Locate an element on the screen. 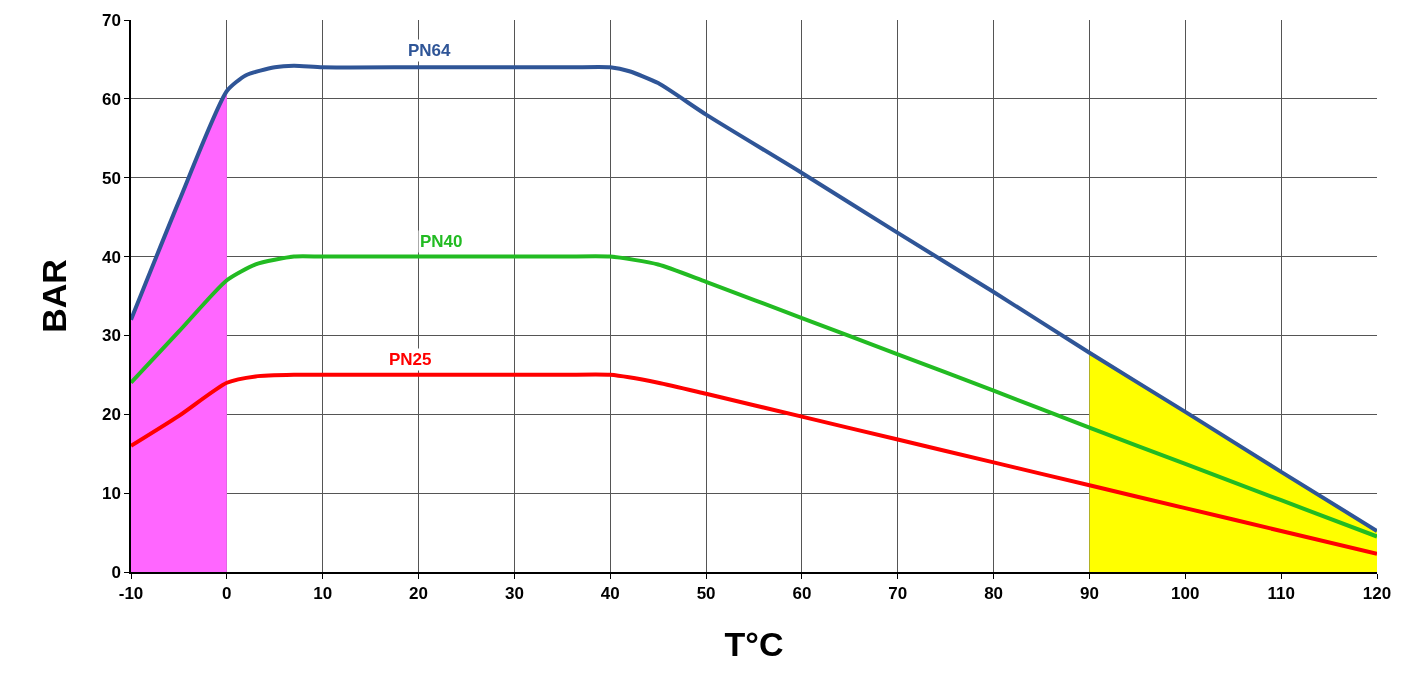 The height and width of the screenshot is (684, 1413). x-tick-label: 0 is located at coordinates (227, 594).